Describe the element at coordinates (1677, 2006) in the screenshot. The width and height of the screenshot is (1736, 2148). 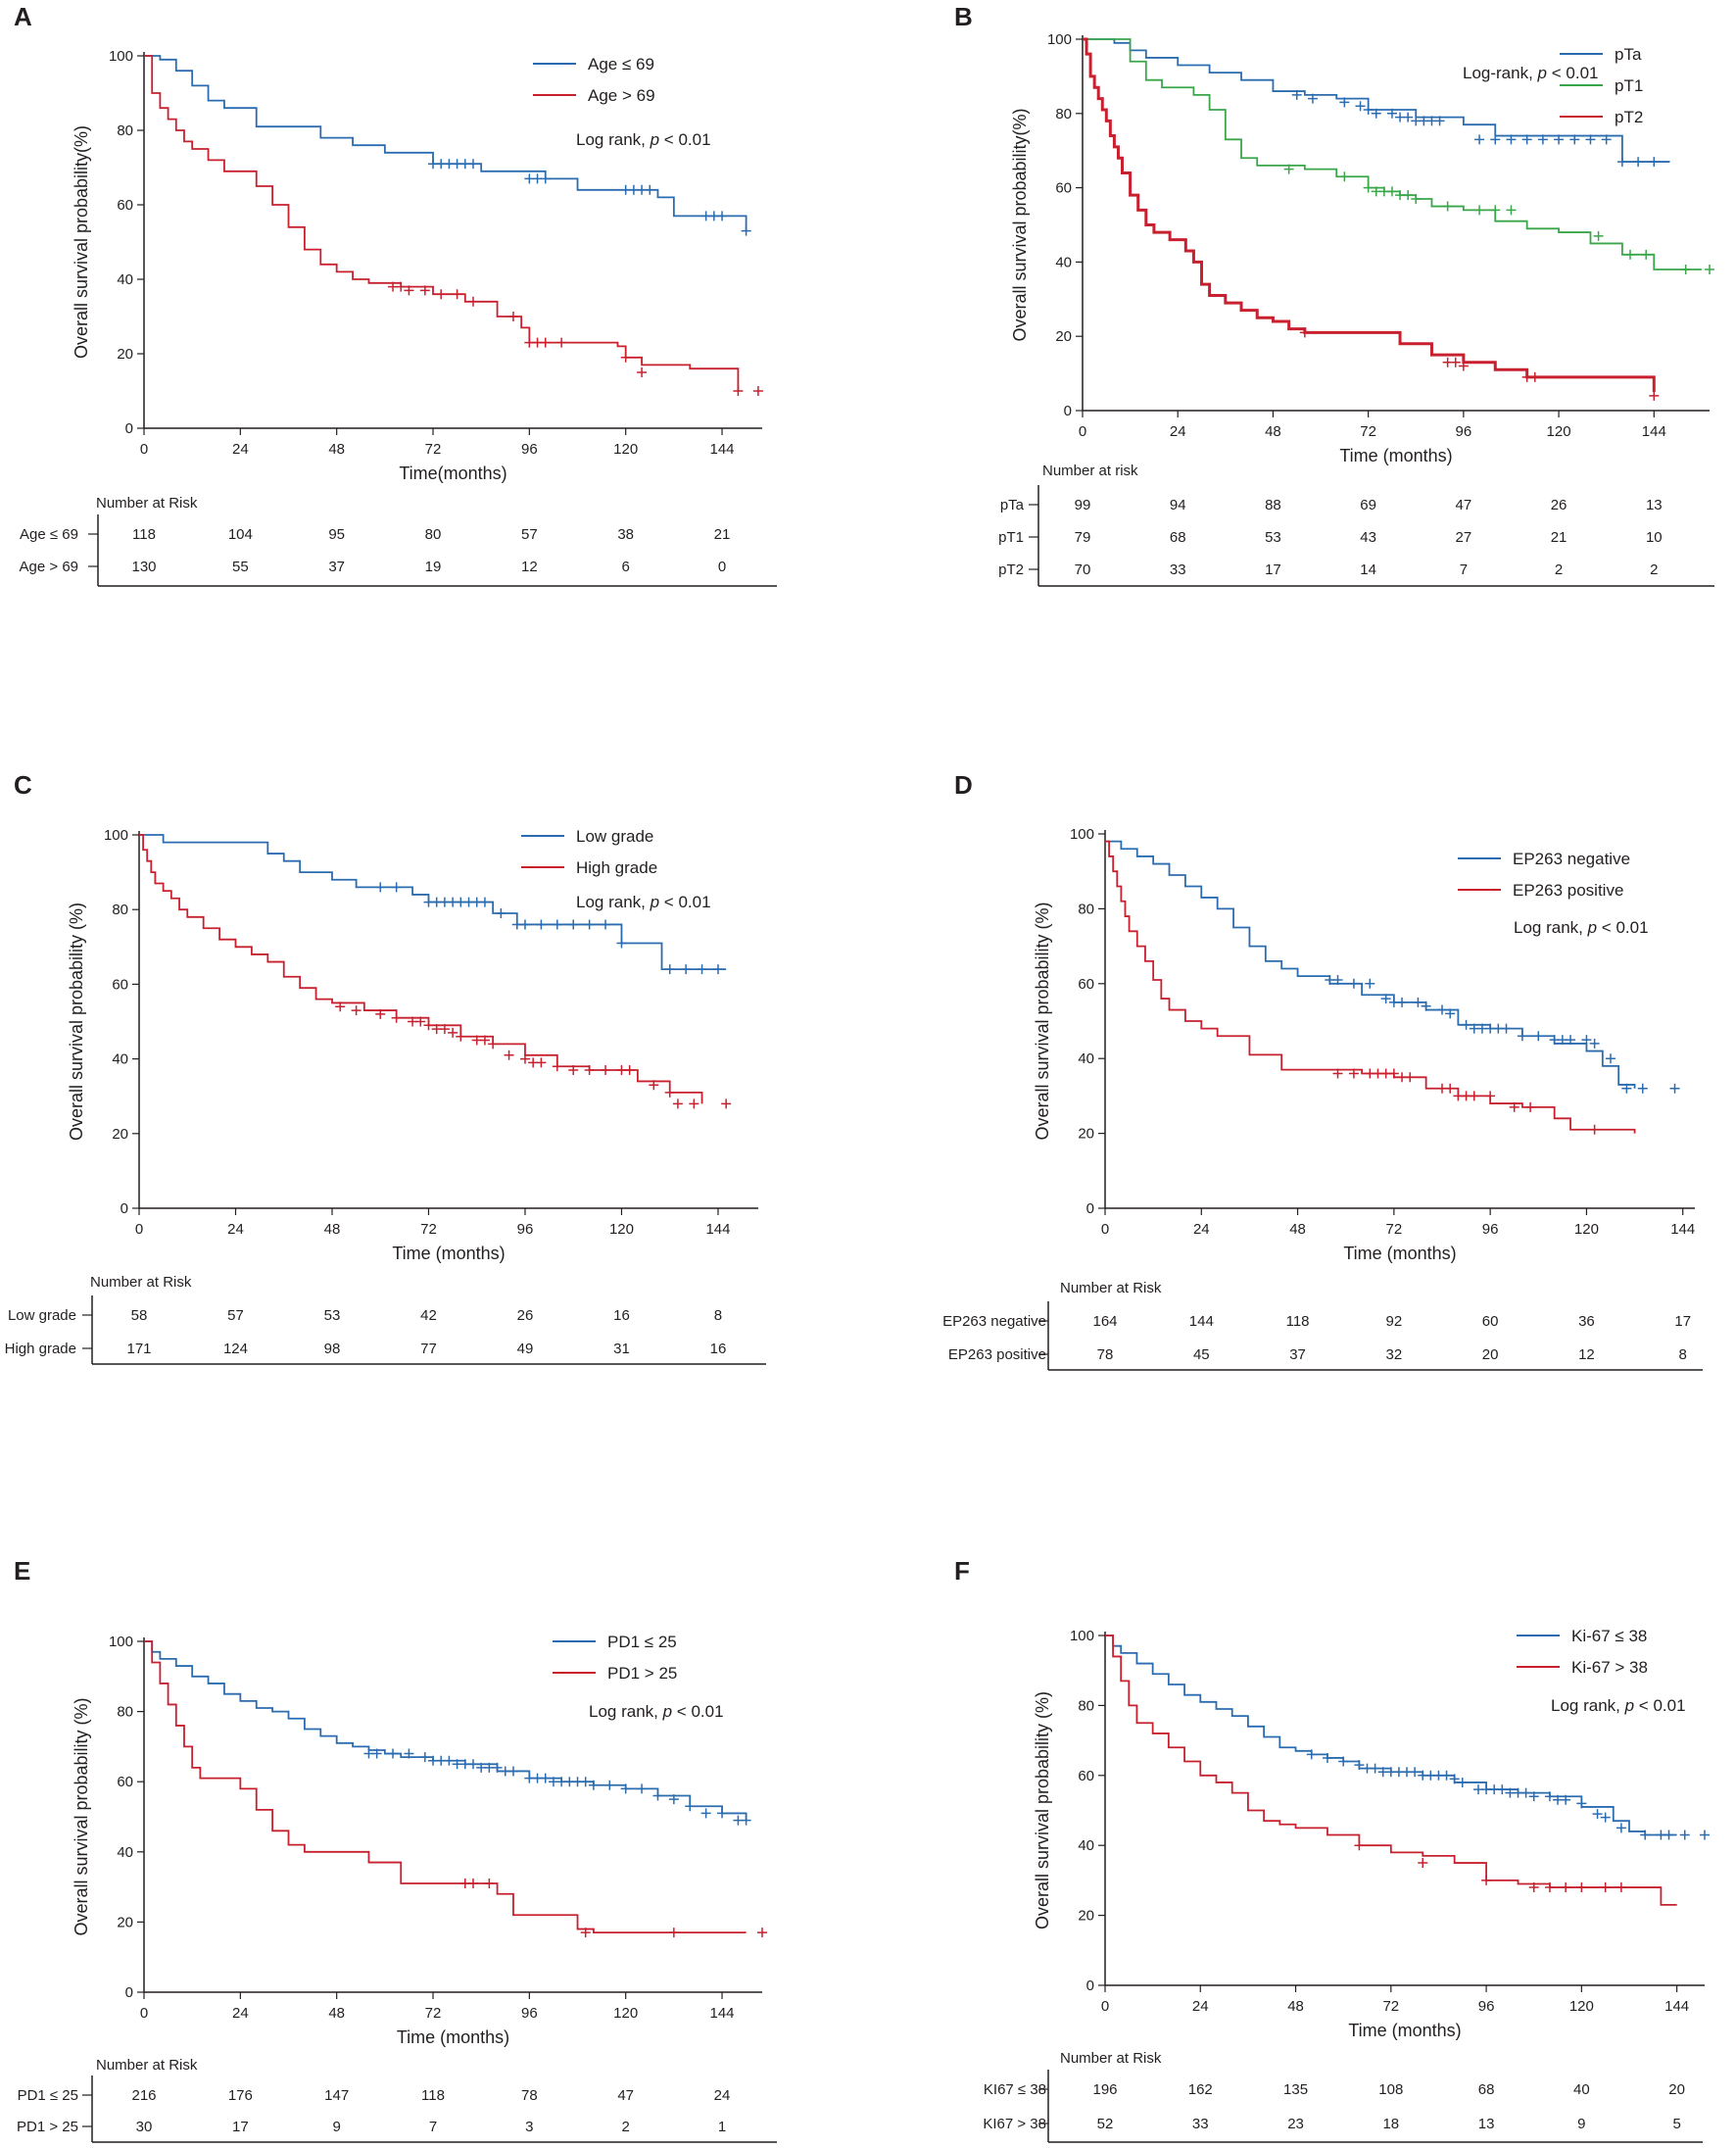
I see `x-tick-label: 144` at that location.